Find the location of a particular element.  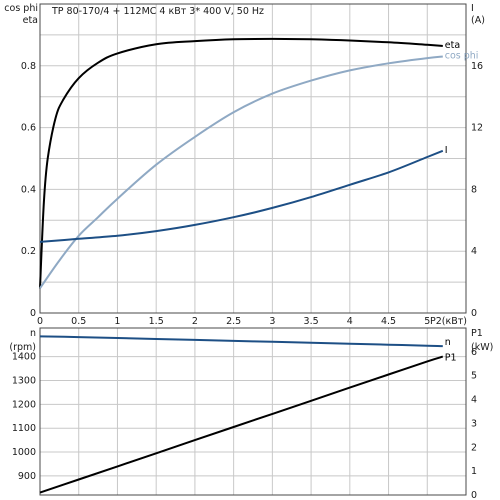

upper-left-ticks: 0 0.2 0.4 0.6 0.8 is located at coordinates (28, 190).